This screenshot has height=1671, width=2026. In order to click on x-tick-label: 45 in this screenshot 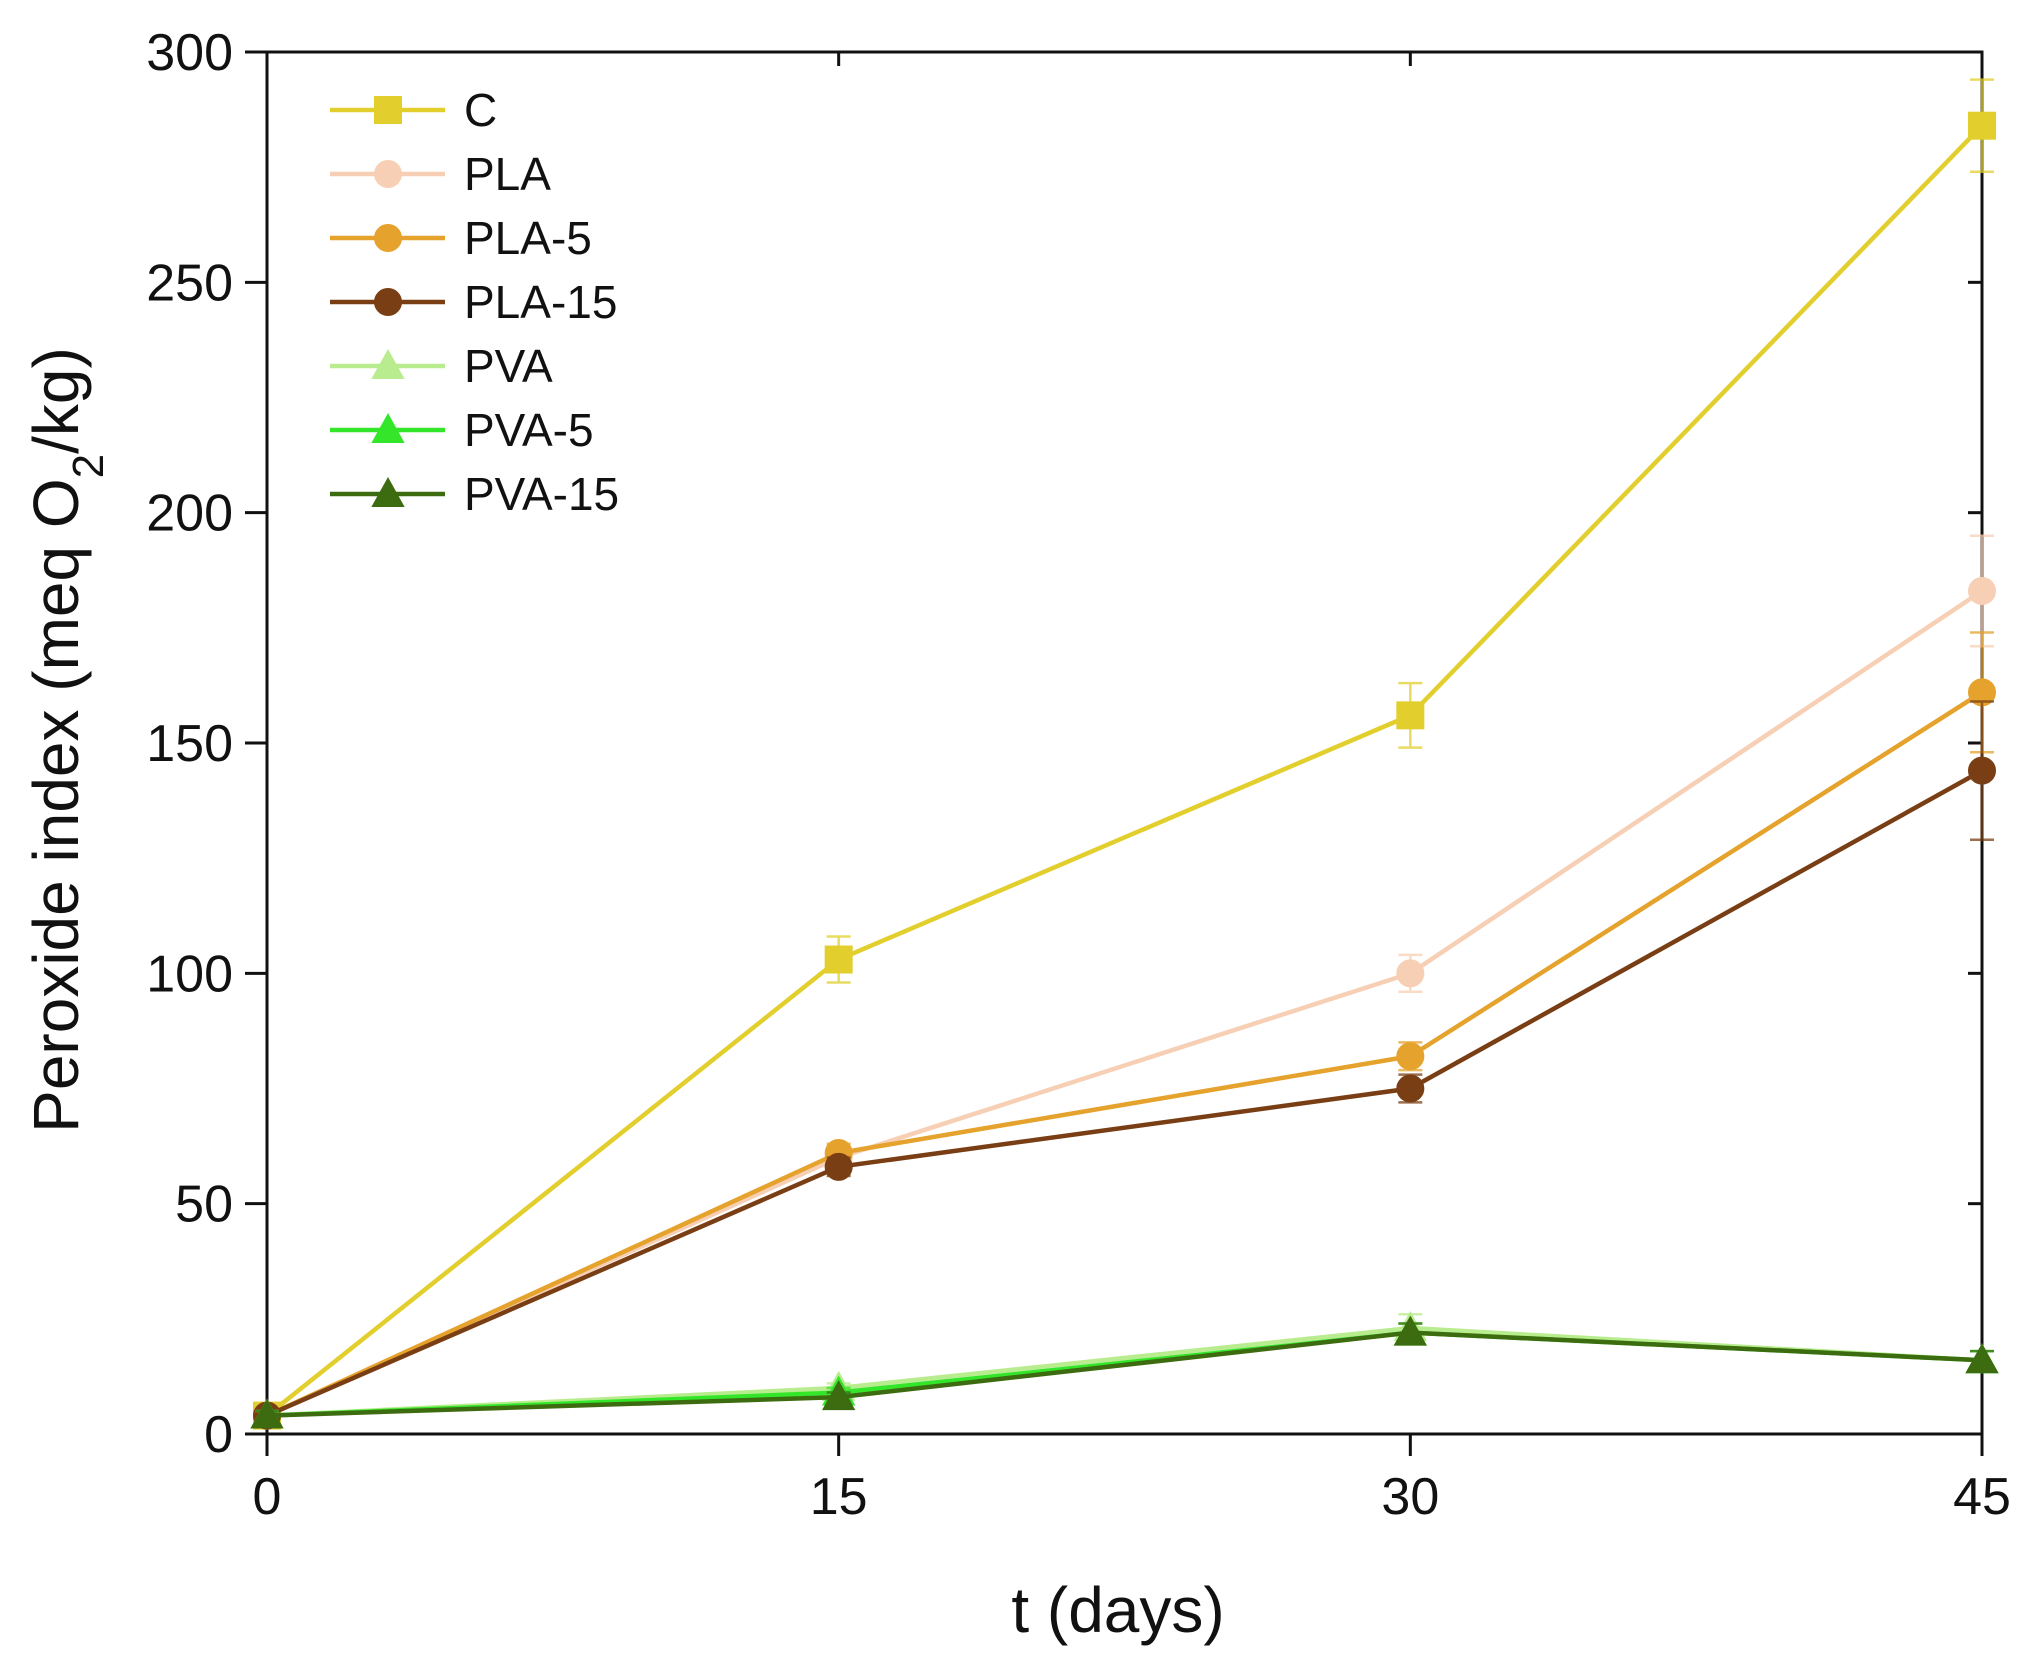, I will do `click(1982, 1497)`.